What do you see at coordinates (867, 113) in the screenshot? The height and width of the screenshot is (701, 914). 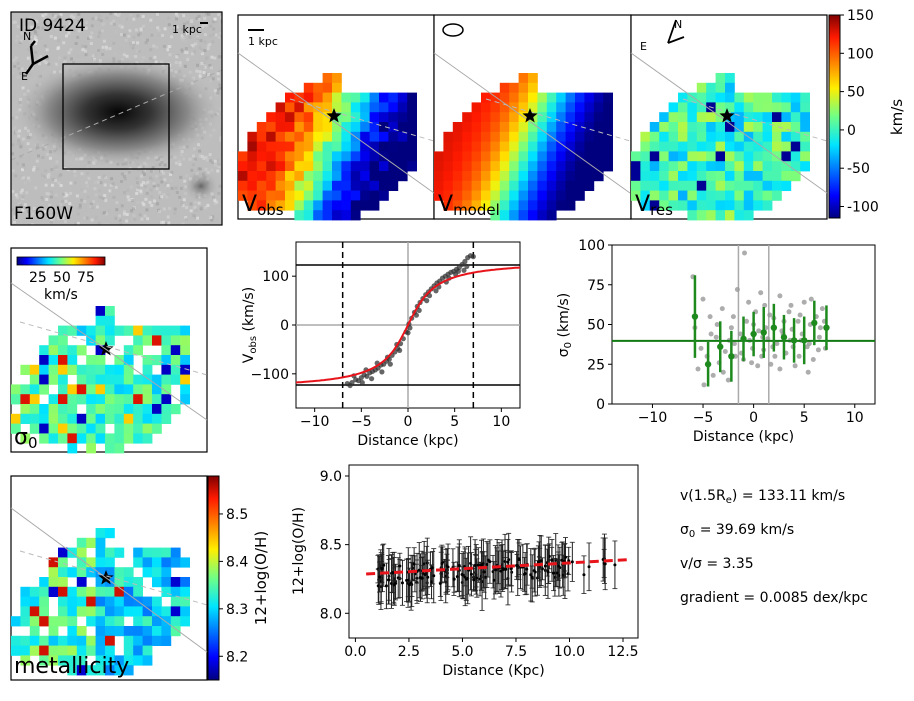 I see `velocity-colorbar: km/s 150 100 50 0 -50 -100` at bounding box center [867, 113].